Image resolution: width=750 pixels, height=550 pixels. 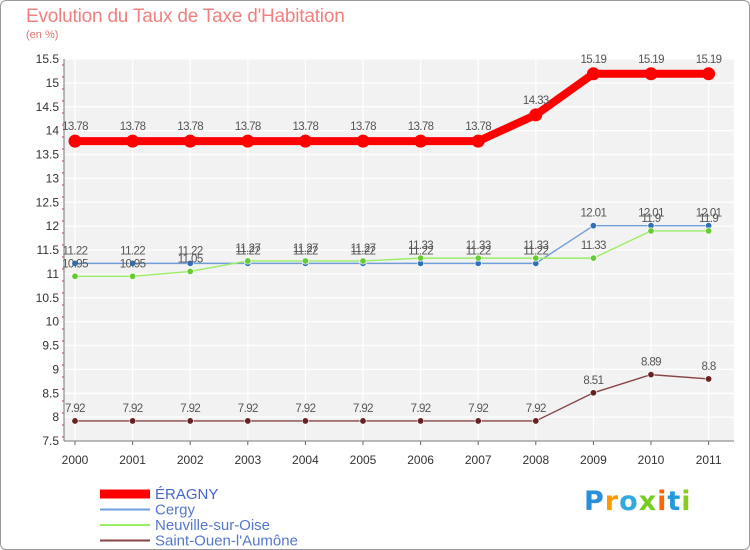 What do you see at coordinates (185, 16) in the screenshot?
I see `chart-title: Evolution du Taux de Taxe d'Habitation` at bounding box center [185, 16].